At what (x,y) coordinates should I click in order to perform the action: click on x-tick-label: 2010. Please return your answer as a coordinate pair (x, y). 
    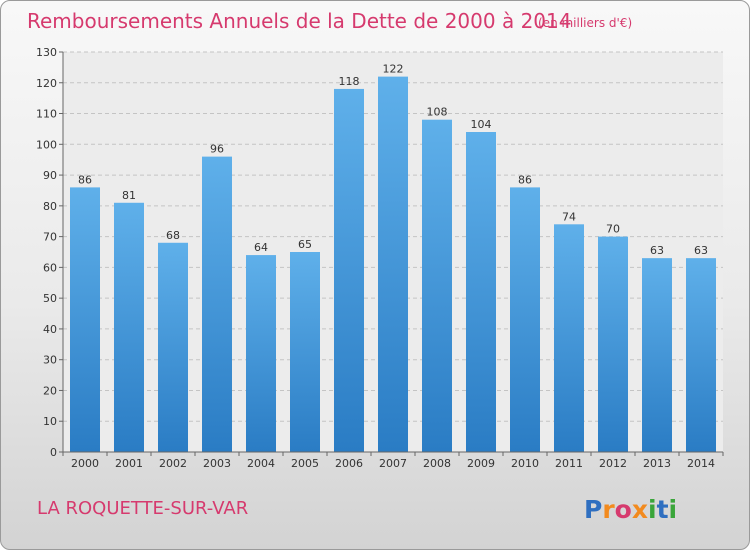
    Looking at the image, I should click on (525, 463).